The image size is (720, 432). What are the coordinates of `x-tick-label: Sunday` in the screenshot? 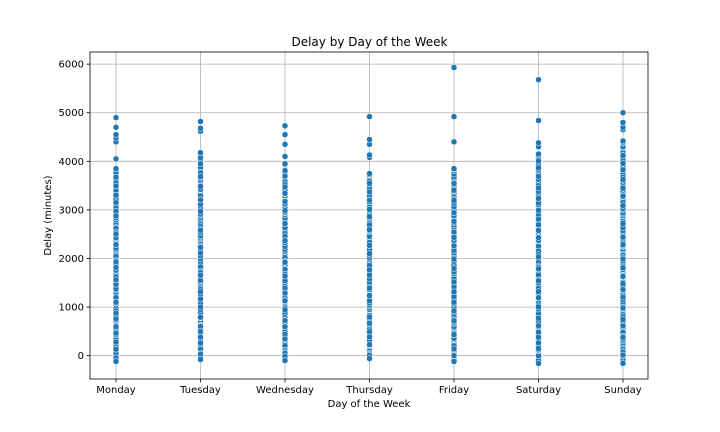 It's located at (622, 390).